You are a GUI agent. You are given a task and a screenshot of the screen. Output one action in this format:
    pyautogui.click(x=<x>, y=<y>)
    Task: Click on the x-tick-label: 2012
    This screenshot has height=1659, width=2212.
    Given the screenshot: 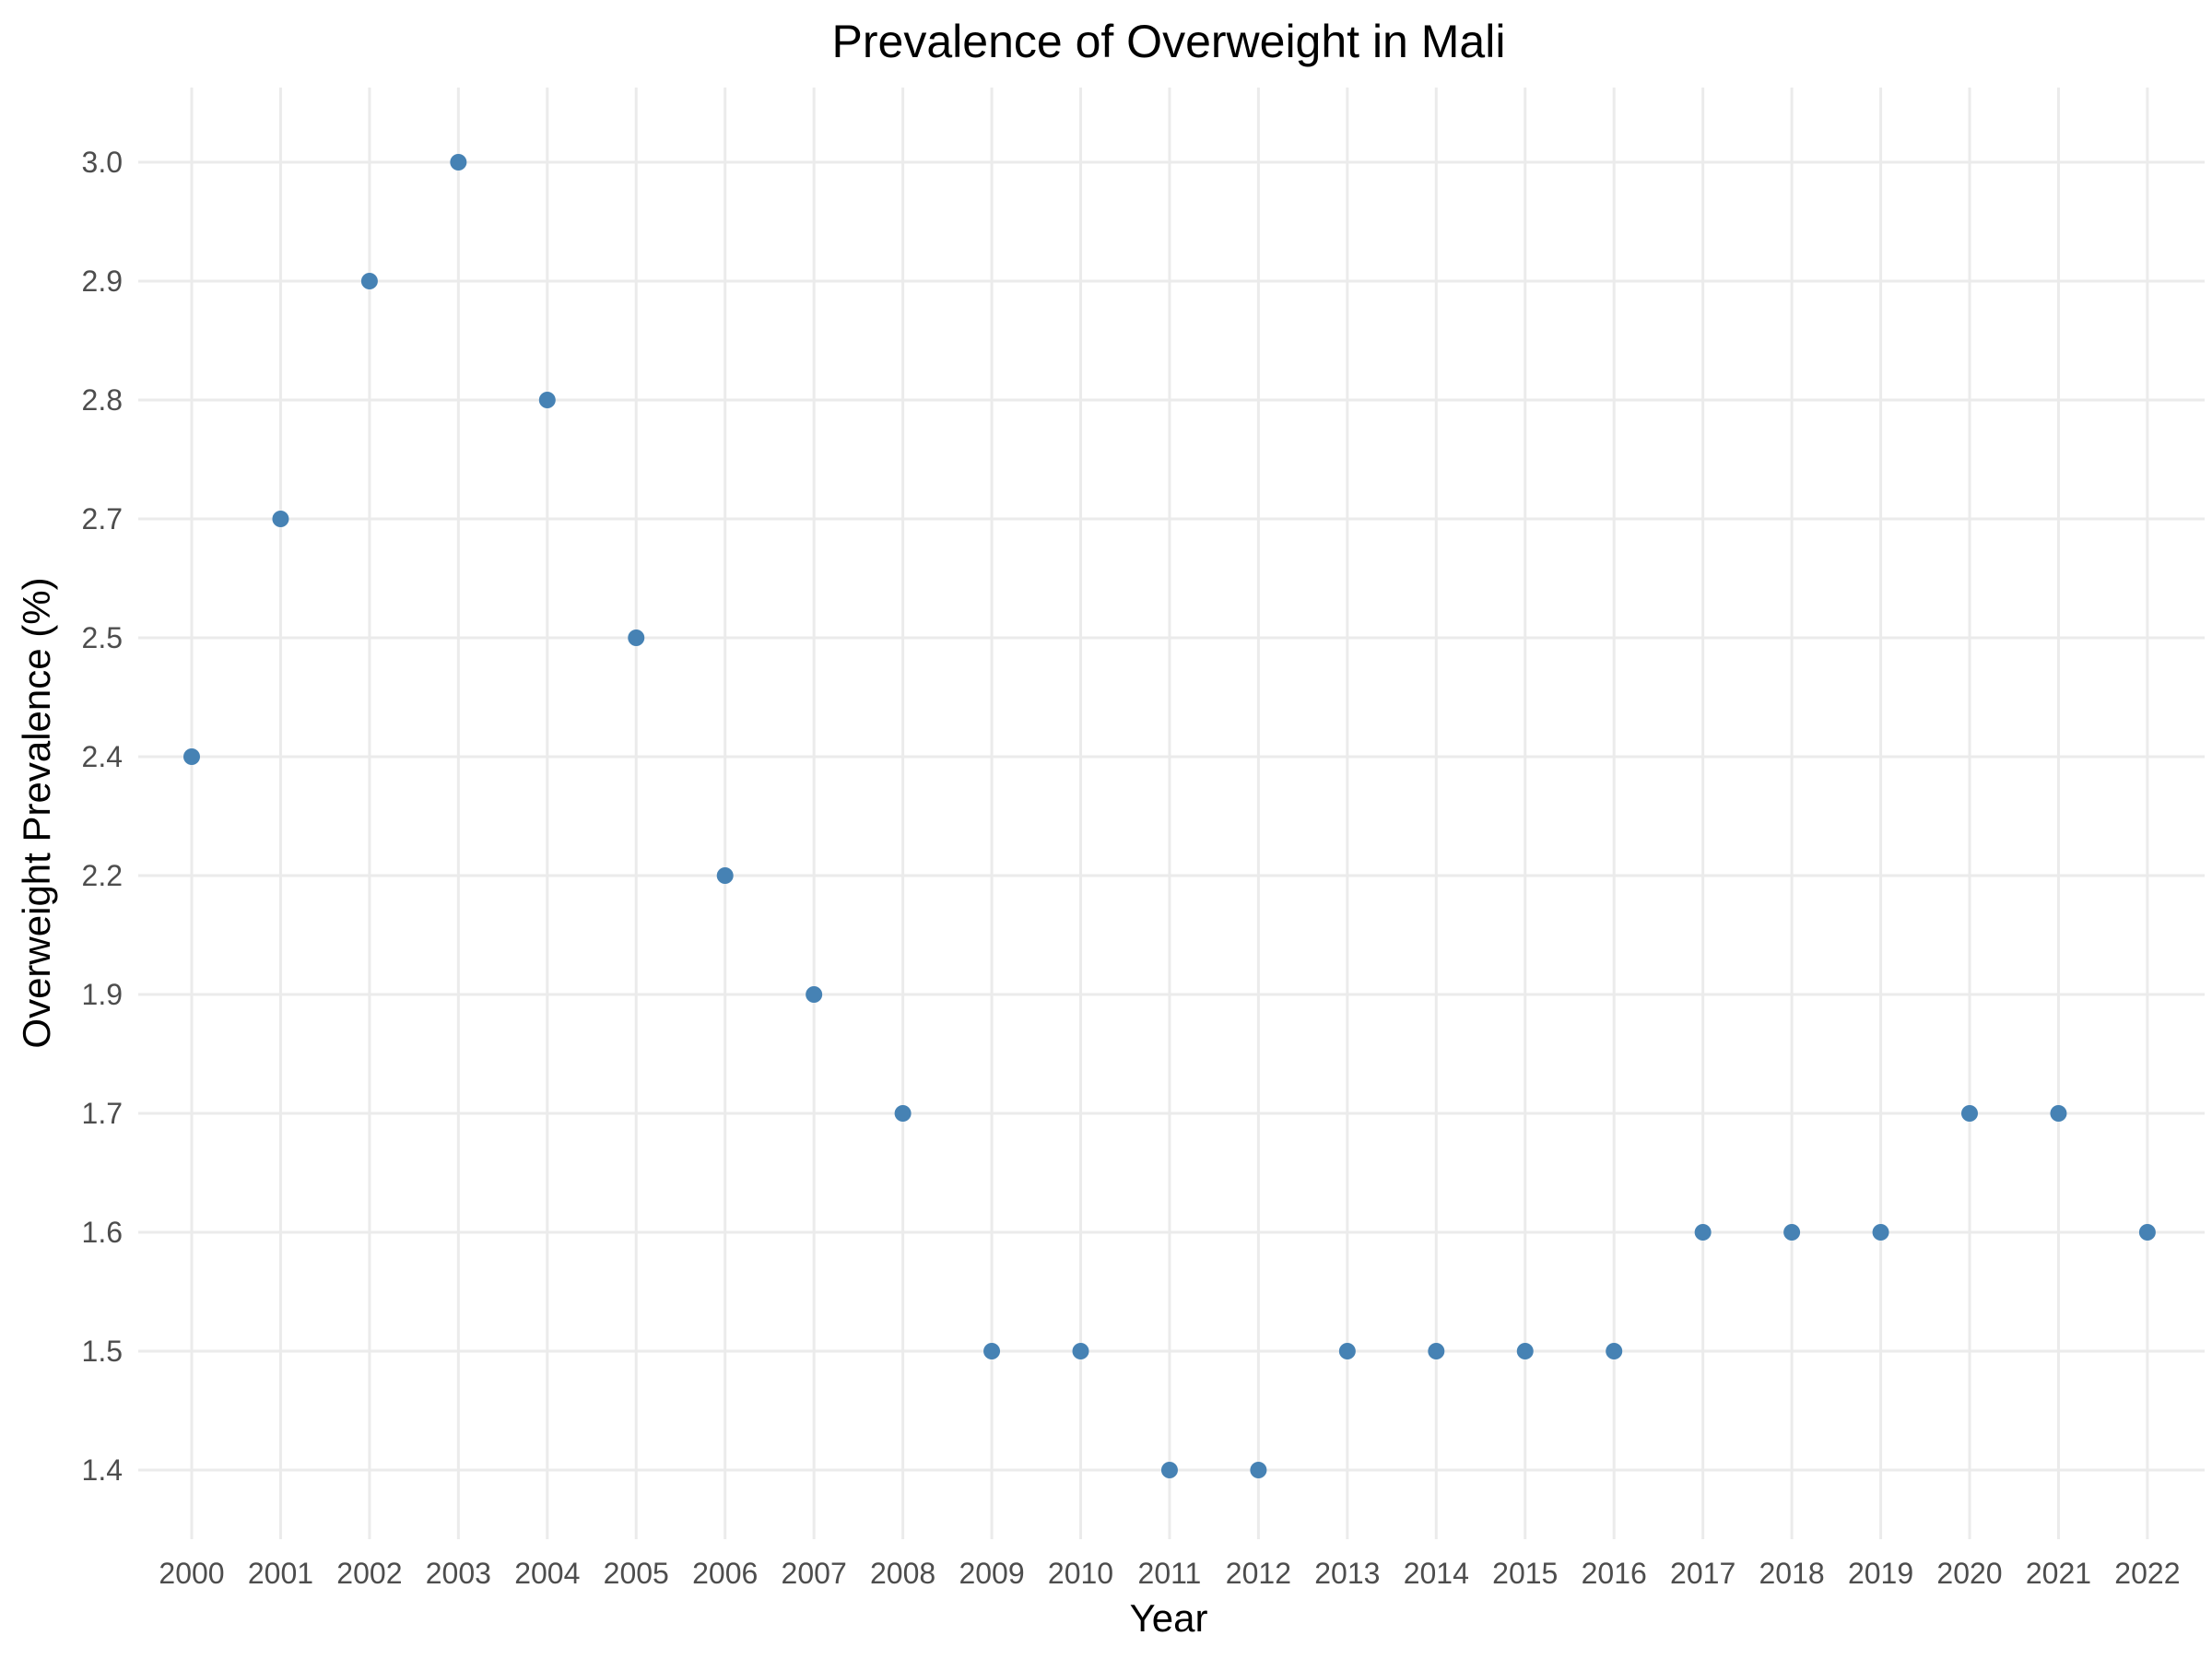 What is the action you would take?
    pyautogui.click(x=1258, y=1573)
    